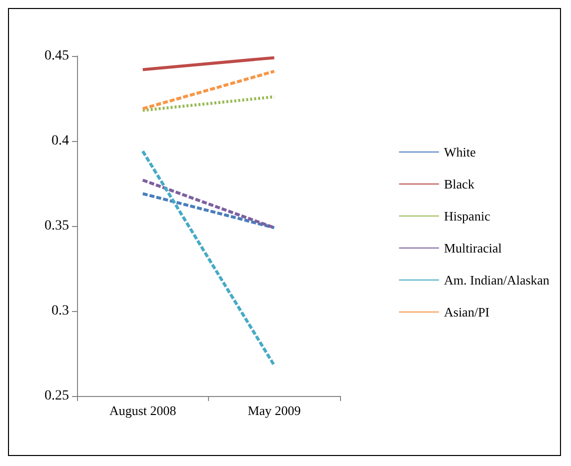 This screenshot has width=571, height=466. I want to click on y-tick-label: 0.4, so click(60, 141).